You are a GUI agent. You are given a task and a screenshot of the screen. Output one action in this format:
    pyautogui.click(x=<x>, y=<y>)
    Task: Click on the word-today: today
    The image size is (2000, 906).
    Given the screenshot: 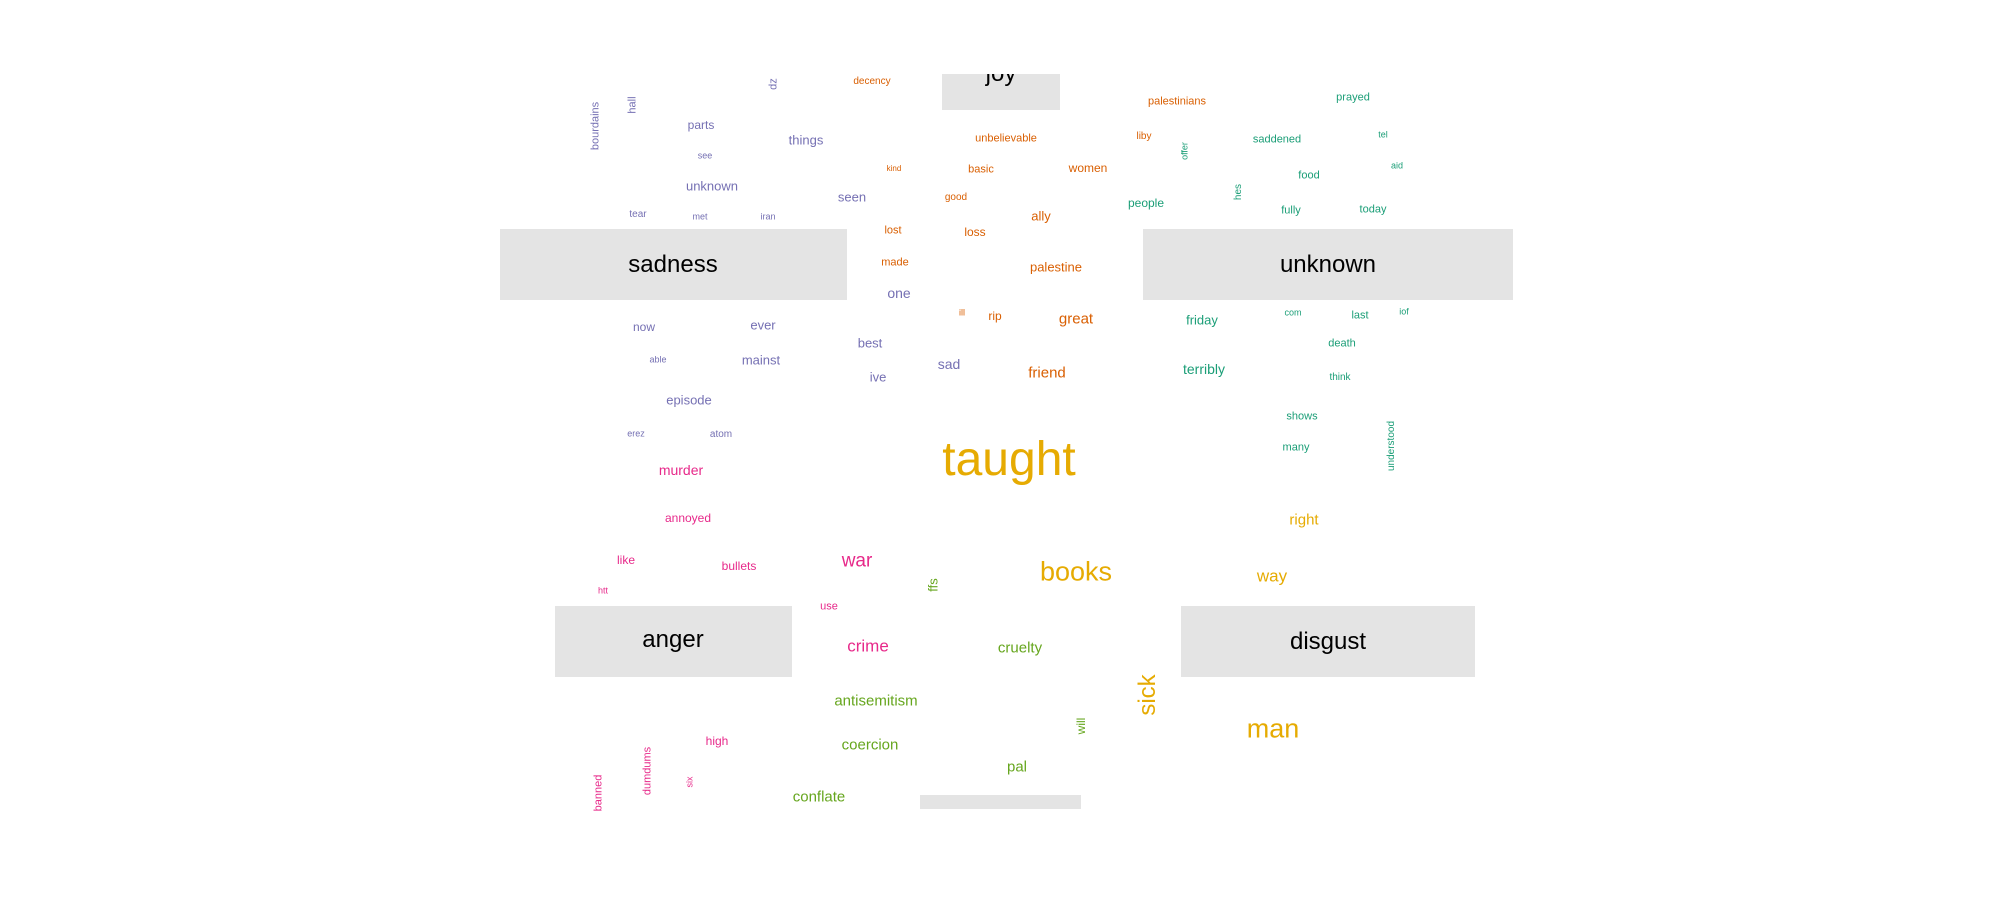 What is the action you would take?
    pyautogui.click(x=1373, y=209)
    